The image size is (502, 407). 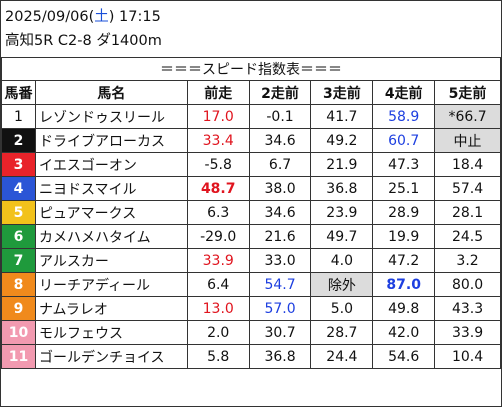 What do you see at coordinates (467, 260) in the screenshot?
I see `speed-index-cell: 3.2` at bounding box center [467, 260].